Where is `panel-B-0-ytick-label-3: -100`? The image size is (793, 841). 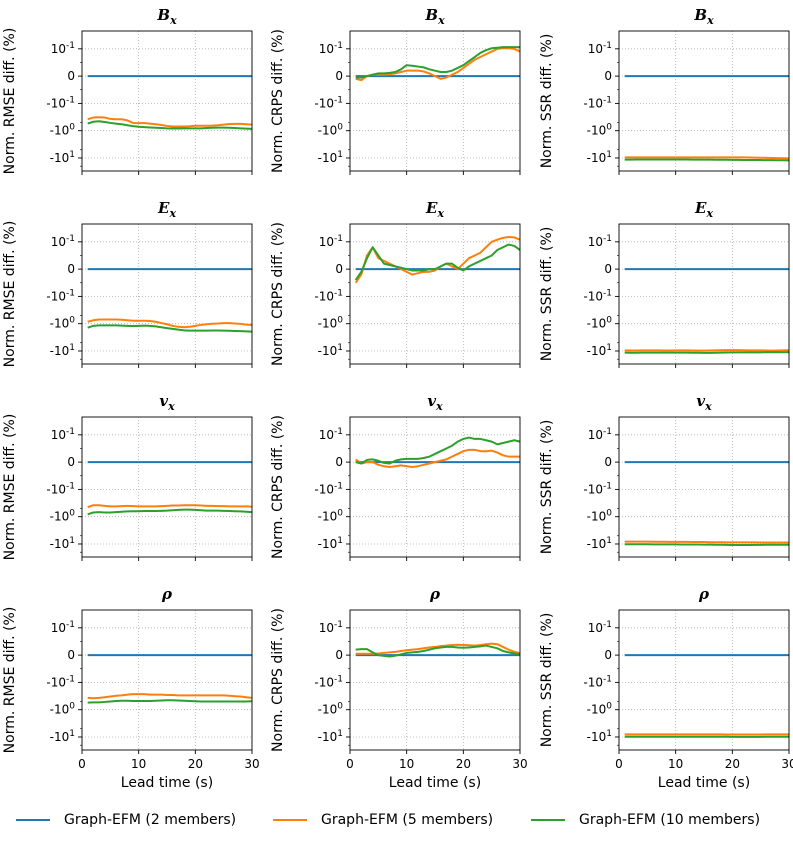 panel-B-0-ytick-label-3: -100 is located at coordinates (63, 130).